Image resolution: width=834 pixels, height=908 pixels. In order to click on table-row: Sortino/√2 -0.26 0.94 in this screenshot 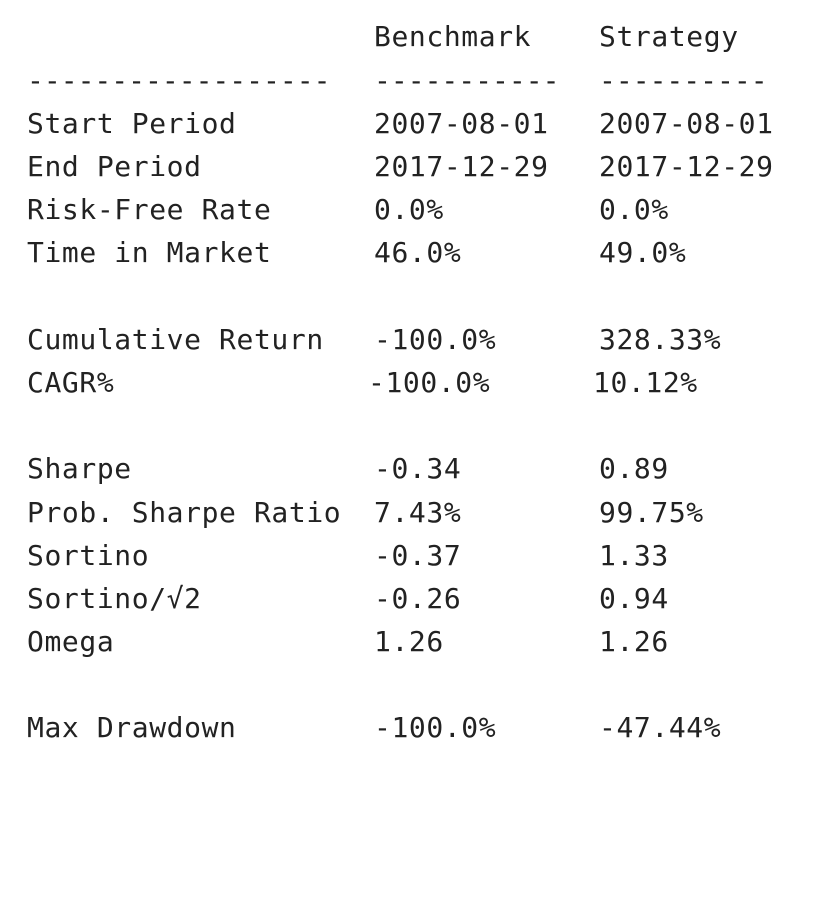, I will do `click(417, 599)`.